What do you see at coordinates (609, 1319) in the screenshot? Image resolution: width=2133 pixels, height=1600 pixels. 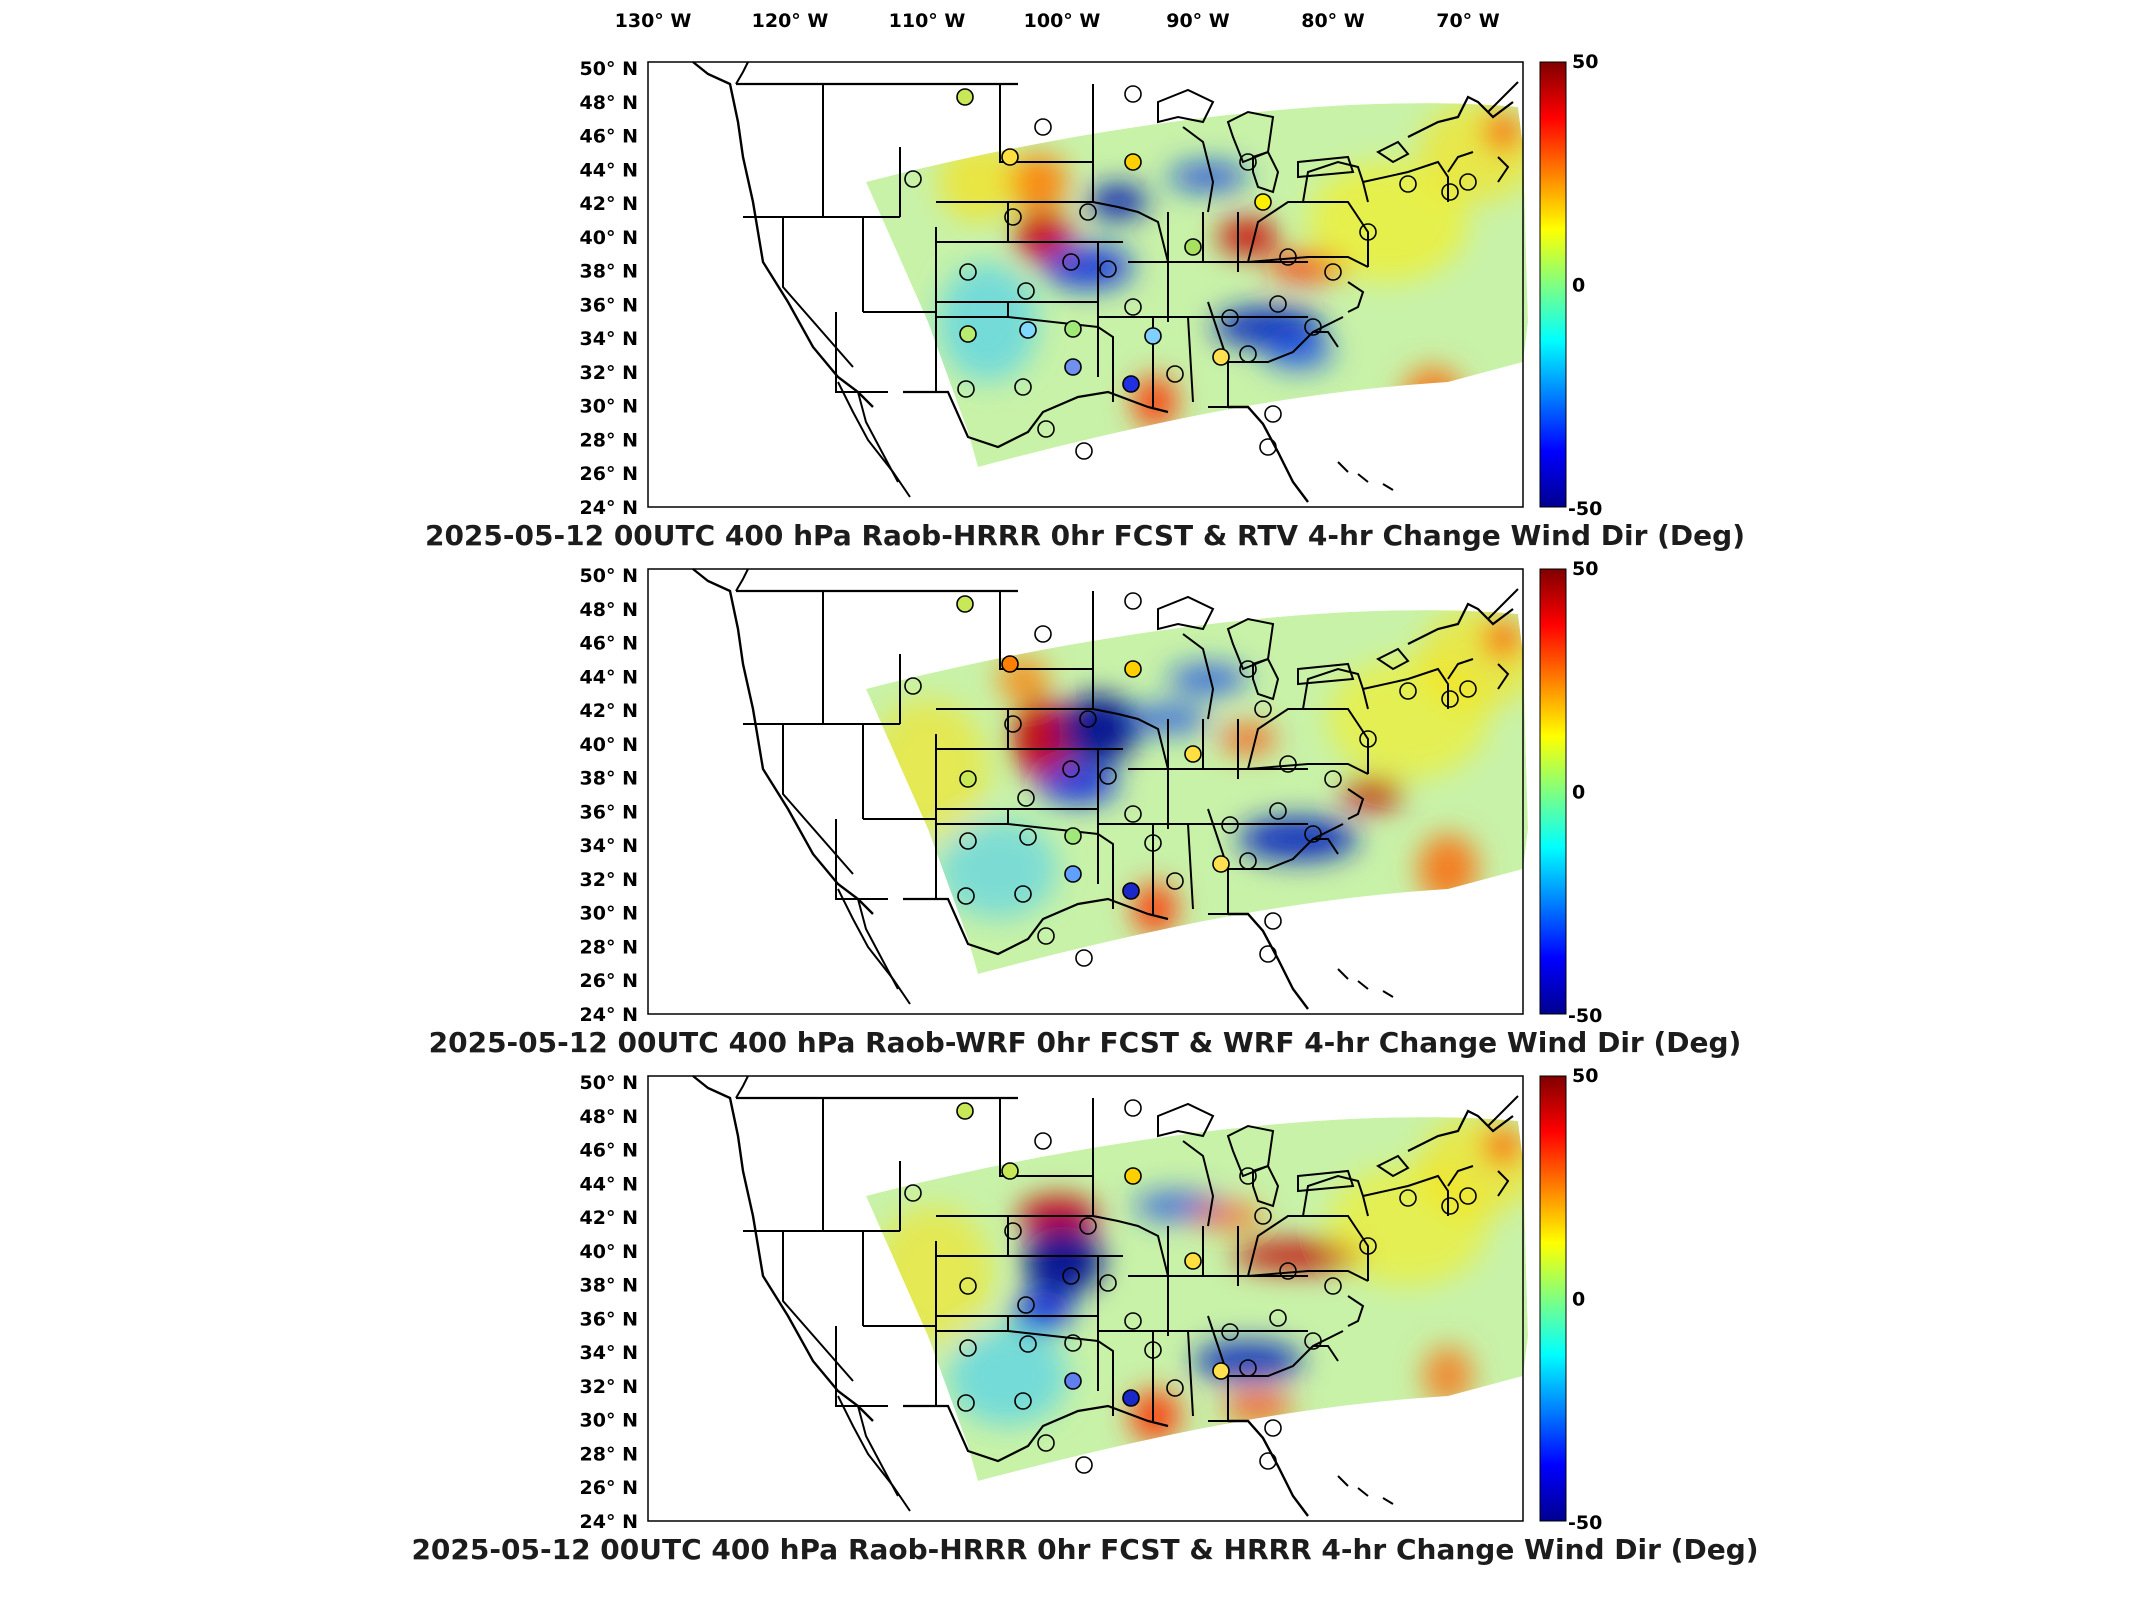 I see `latitude-label: 36° N` at bounding box center [609, 1319].